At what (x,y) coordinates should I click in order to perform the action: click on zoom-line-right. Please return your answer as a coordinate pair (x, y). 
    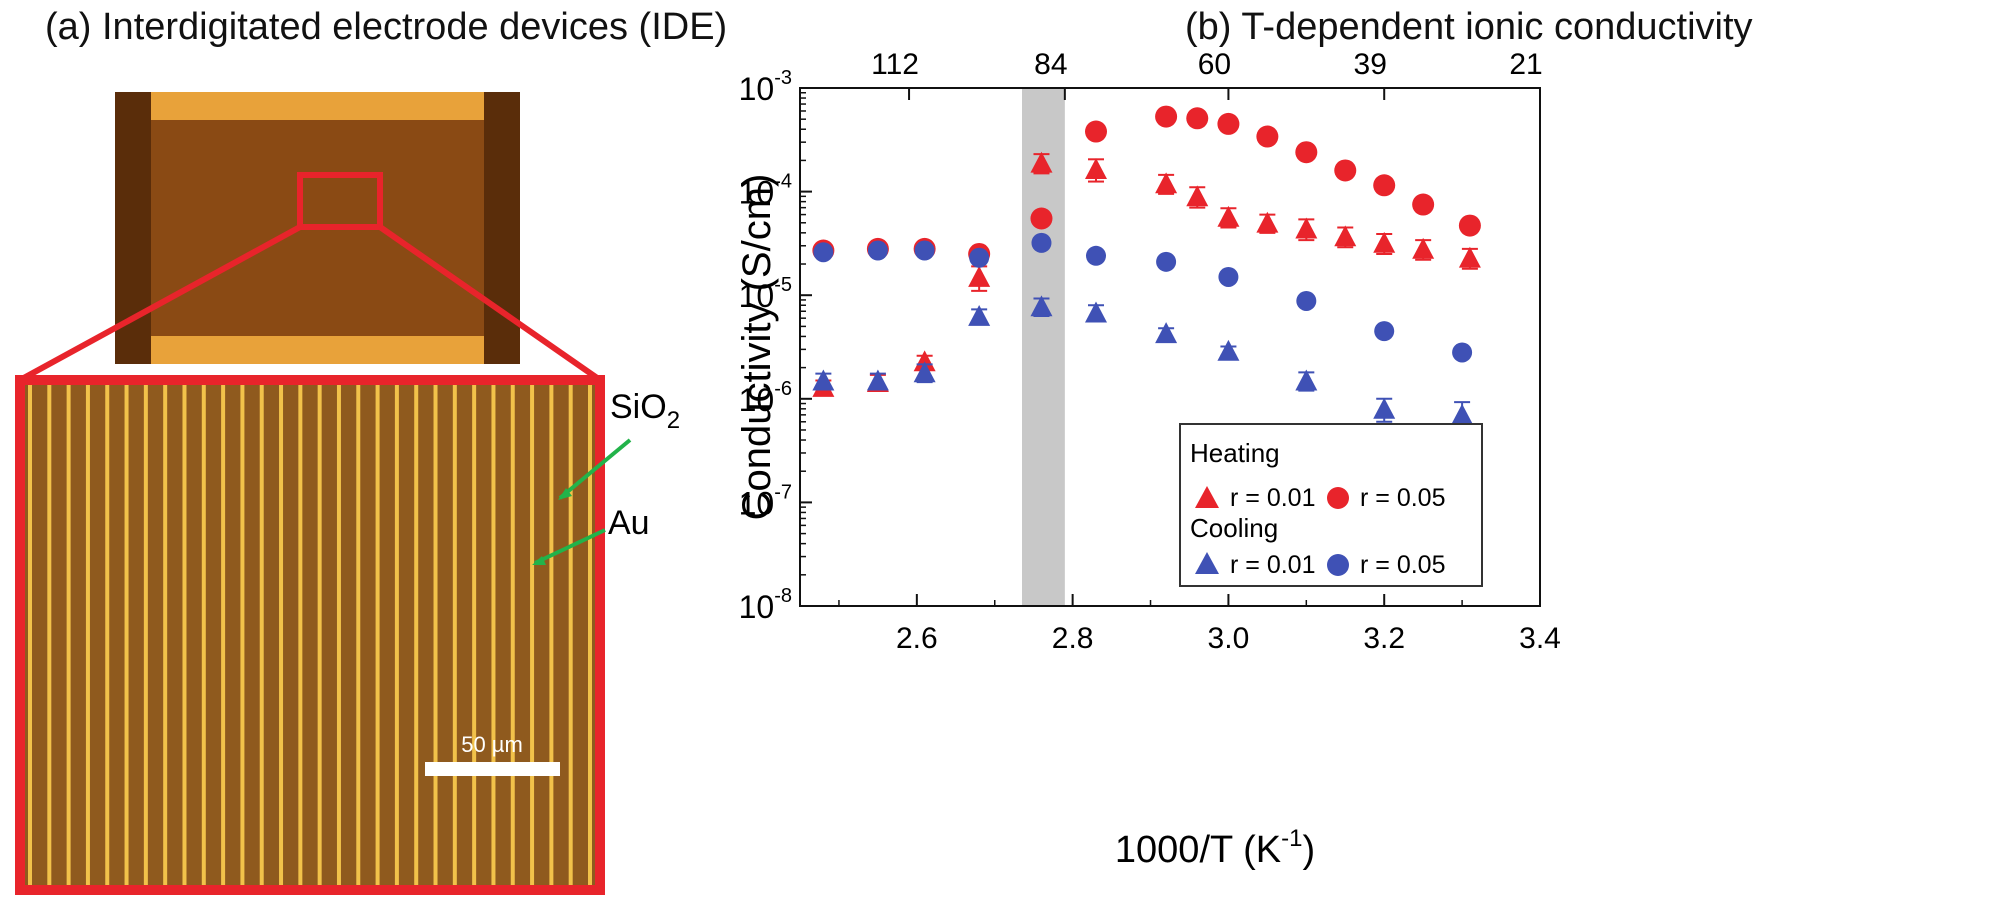
    Looking at the image, I should click on (490, 303).